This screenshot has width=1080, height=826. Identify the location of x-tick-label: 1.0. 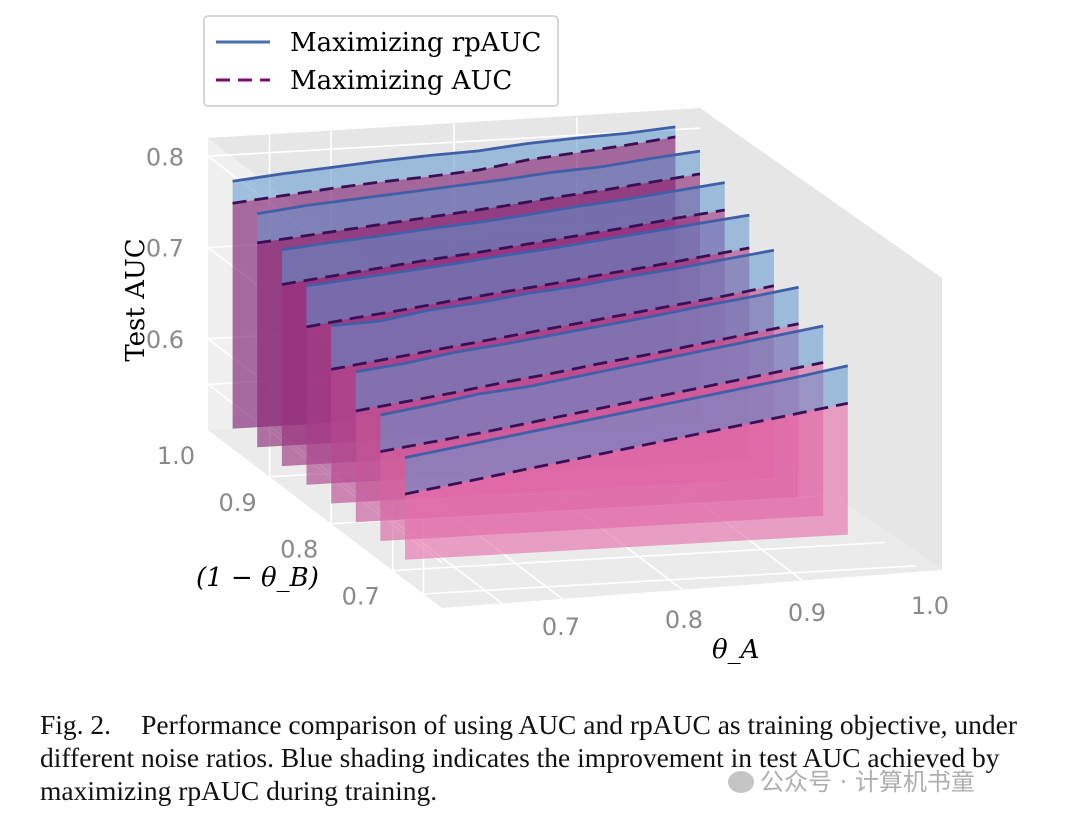
(930, 606).